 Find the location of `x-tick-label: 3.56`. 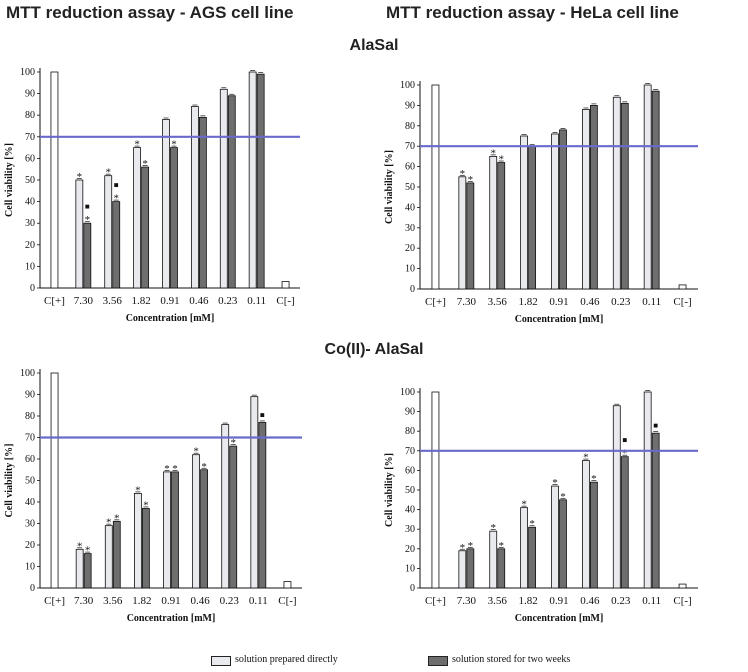

x-tick-label: 3.56 is located at coordinates (113, 601).